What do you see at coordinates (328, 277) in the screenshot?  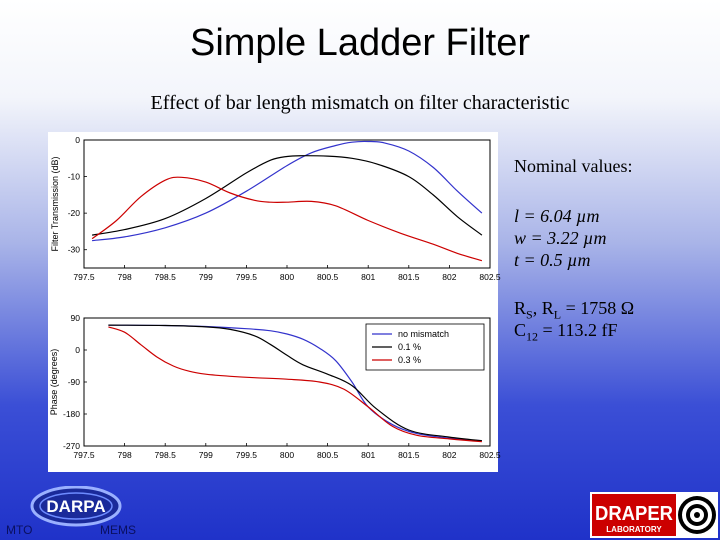 I see `transmission-xtick-label: 800.5` at bounding box center [328, 277].